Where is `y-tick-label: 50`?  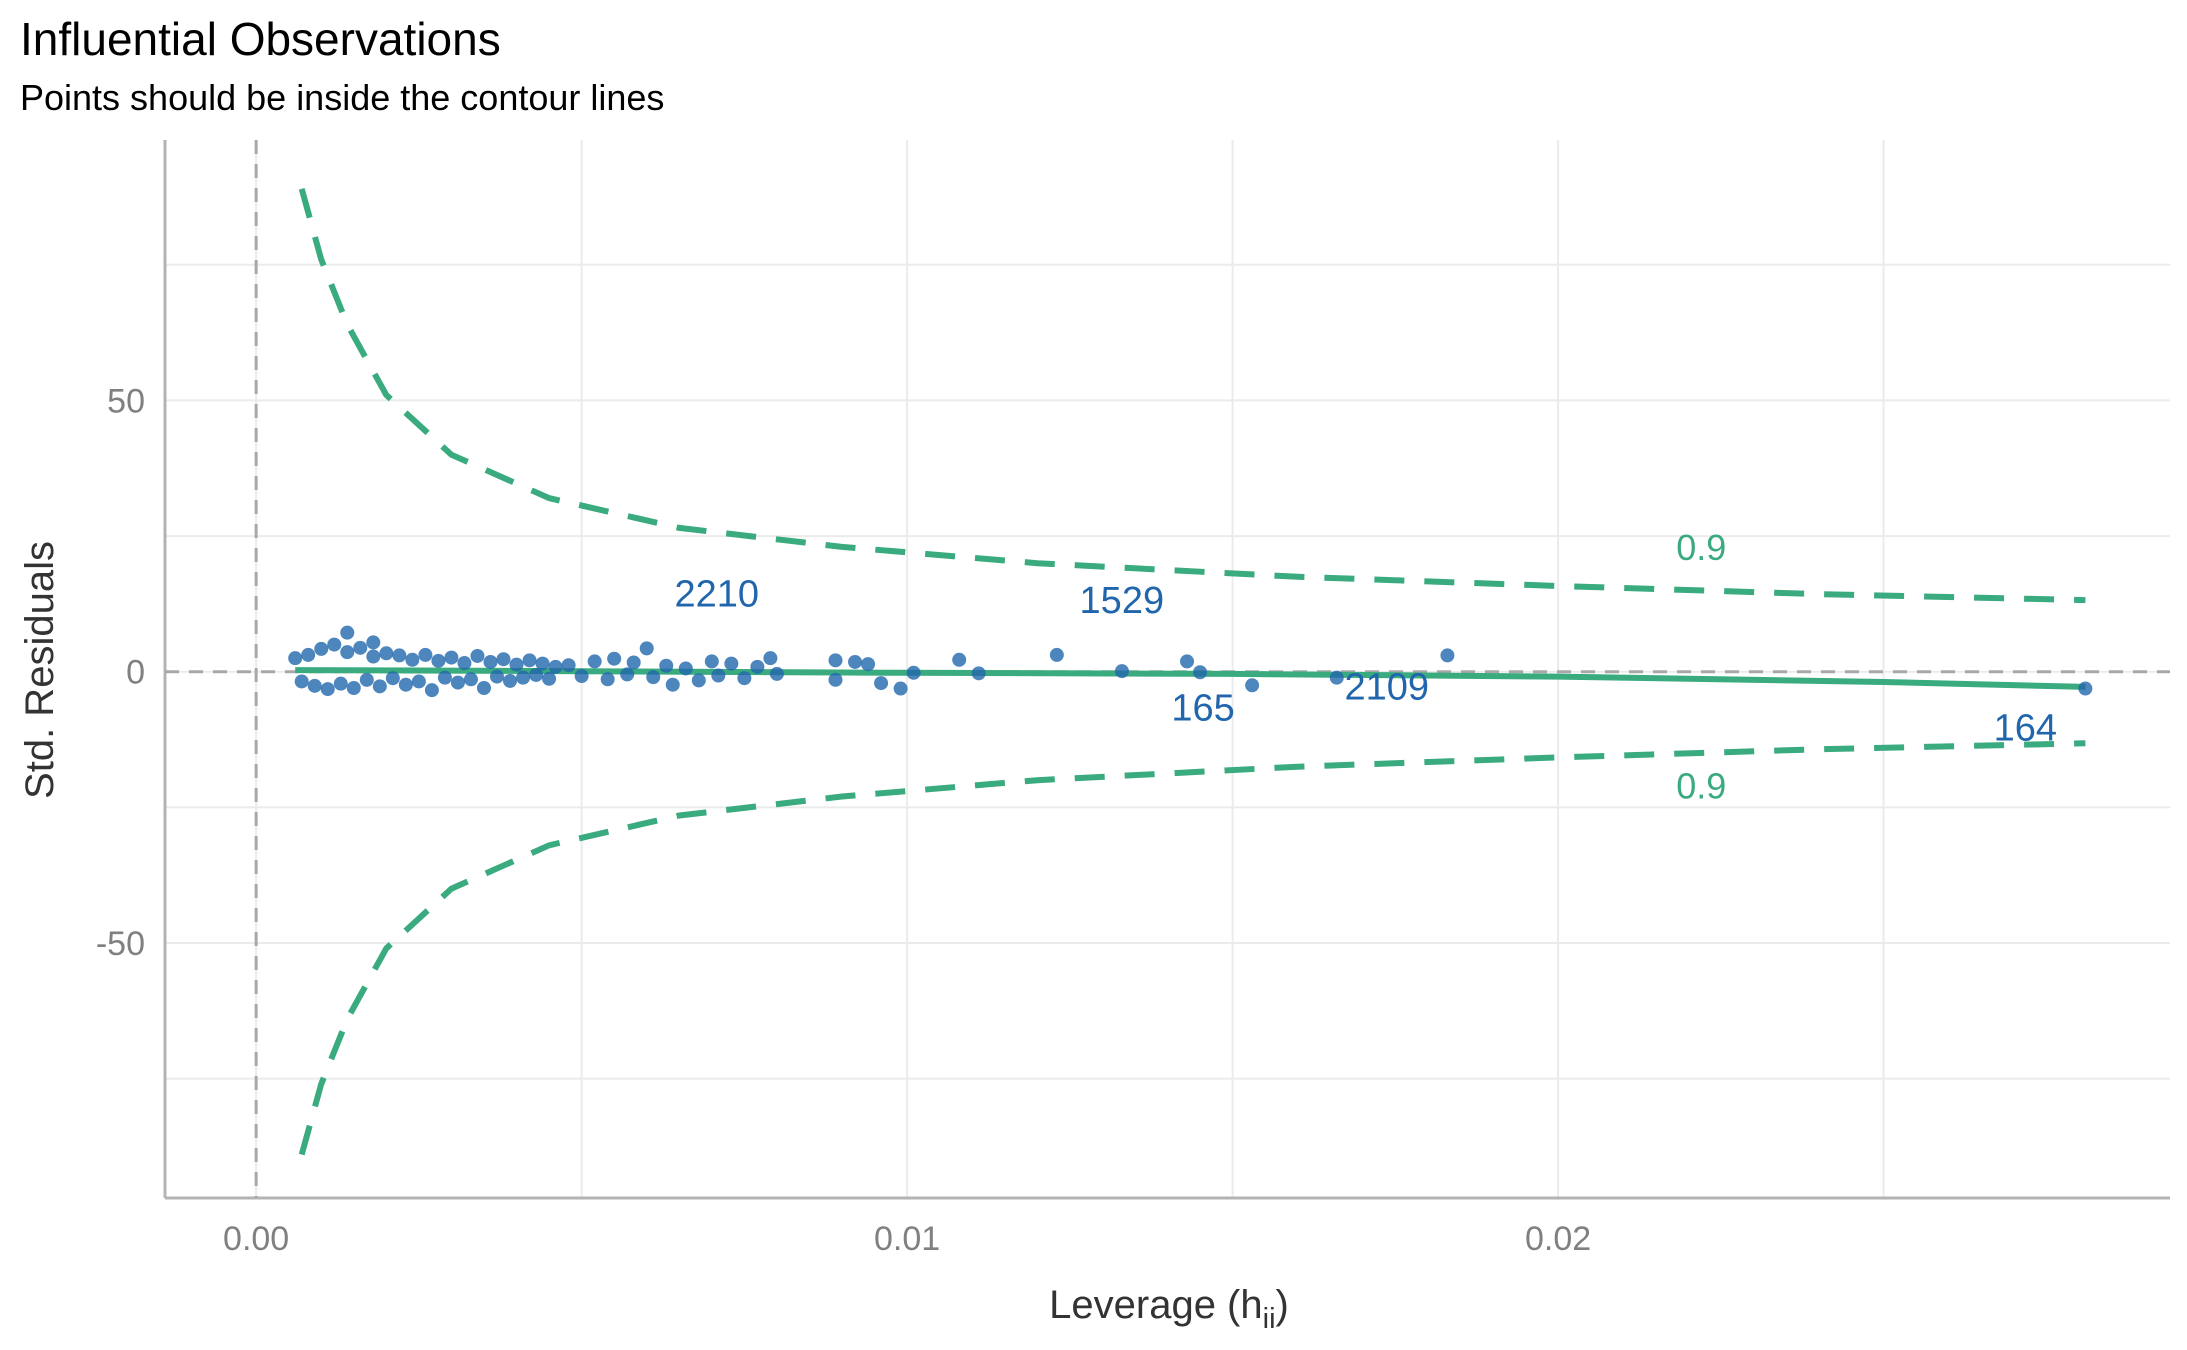
y-tick-label: 50 is located at coordinates (126, 401).